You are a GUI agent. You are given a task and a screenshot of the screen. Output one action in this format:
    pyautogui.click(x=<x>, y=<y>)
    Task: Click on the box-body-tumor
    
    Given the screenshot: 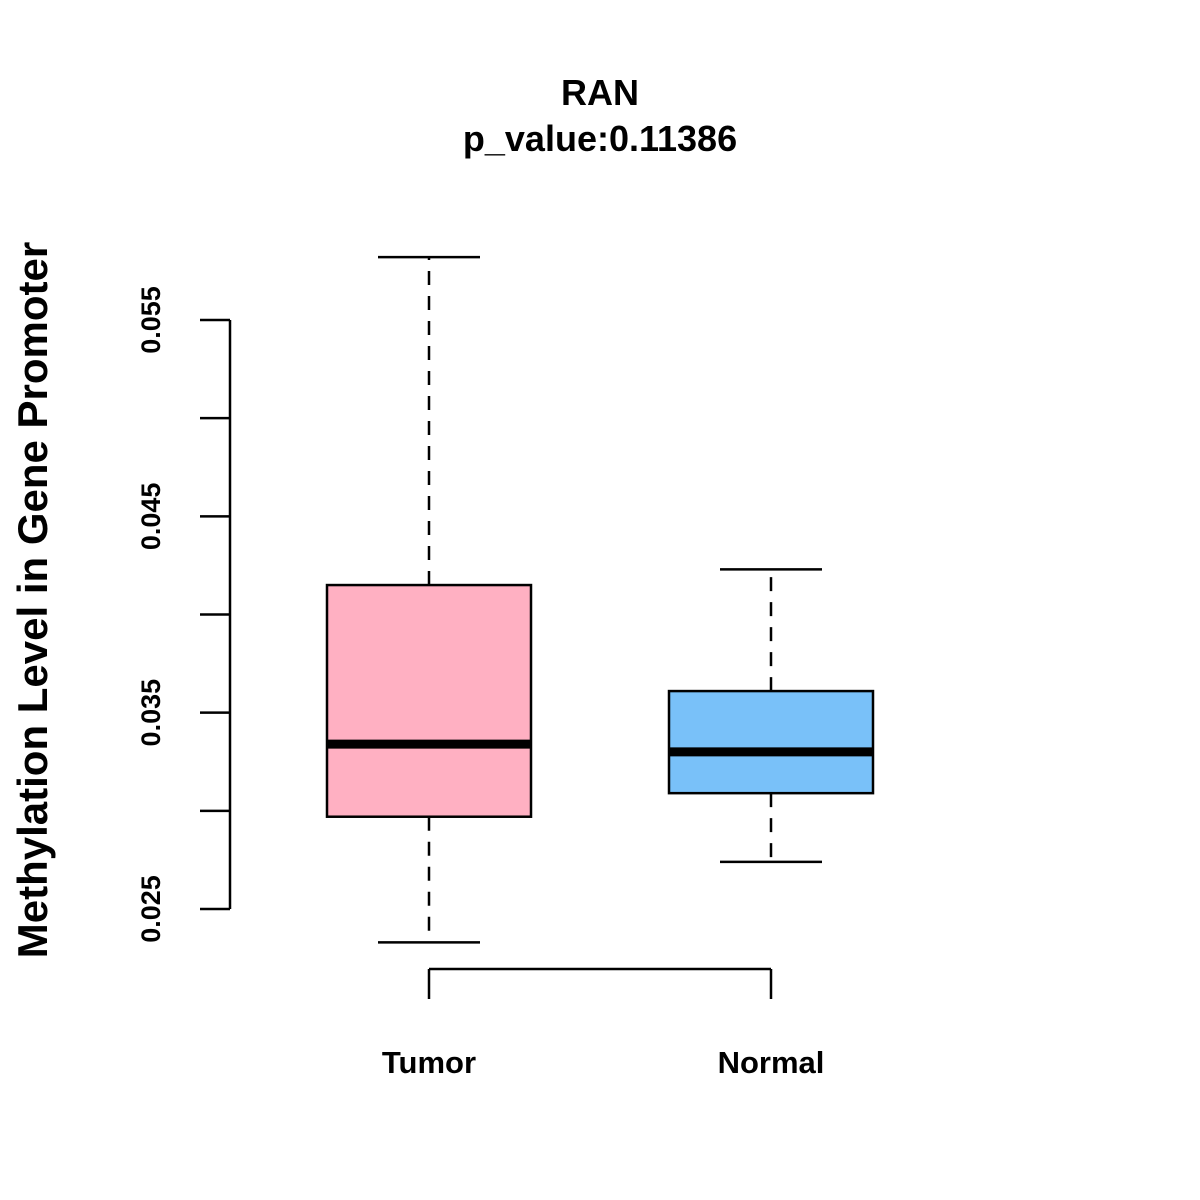 What is the action you would take?
    pyautogui.click(x=429, y=700)
    